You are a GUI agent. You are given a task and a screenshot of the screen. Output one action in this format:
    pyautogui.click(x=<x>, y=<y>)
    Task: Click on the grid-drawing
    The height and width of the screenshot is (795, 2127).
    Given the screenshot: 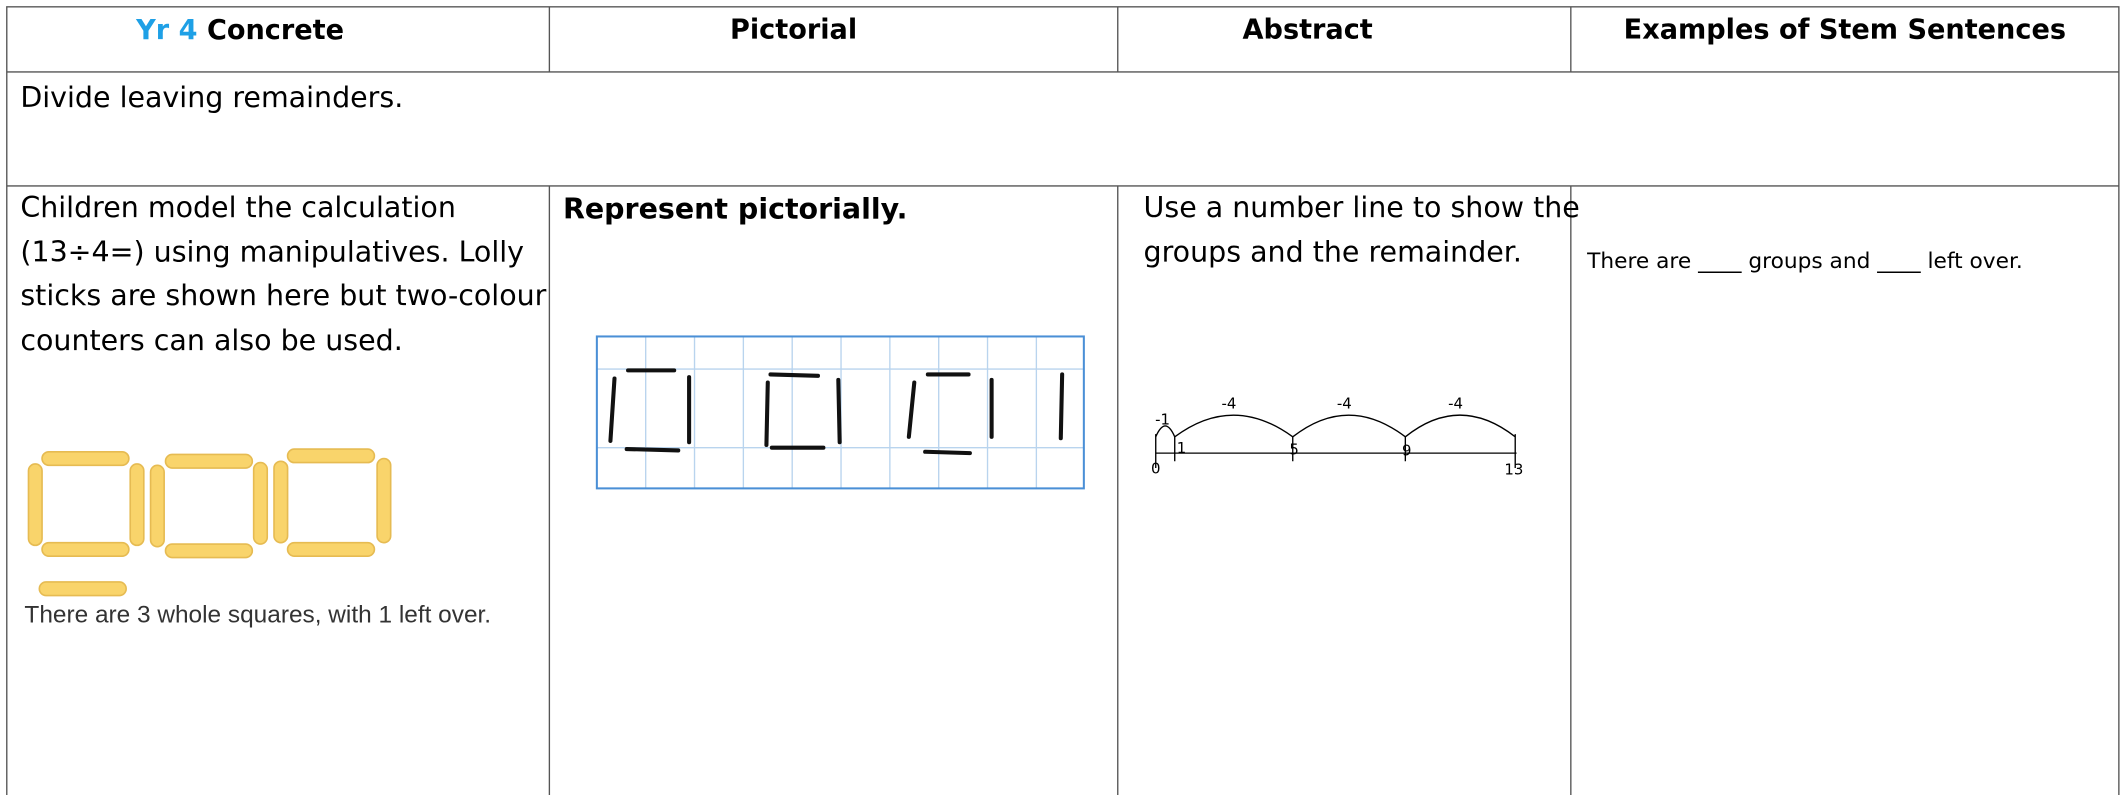 What is the action you would take?
    pyautogui.click(x=840, y=412)
    